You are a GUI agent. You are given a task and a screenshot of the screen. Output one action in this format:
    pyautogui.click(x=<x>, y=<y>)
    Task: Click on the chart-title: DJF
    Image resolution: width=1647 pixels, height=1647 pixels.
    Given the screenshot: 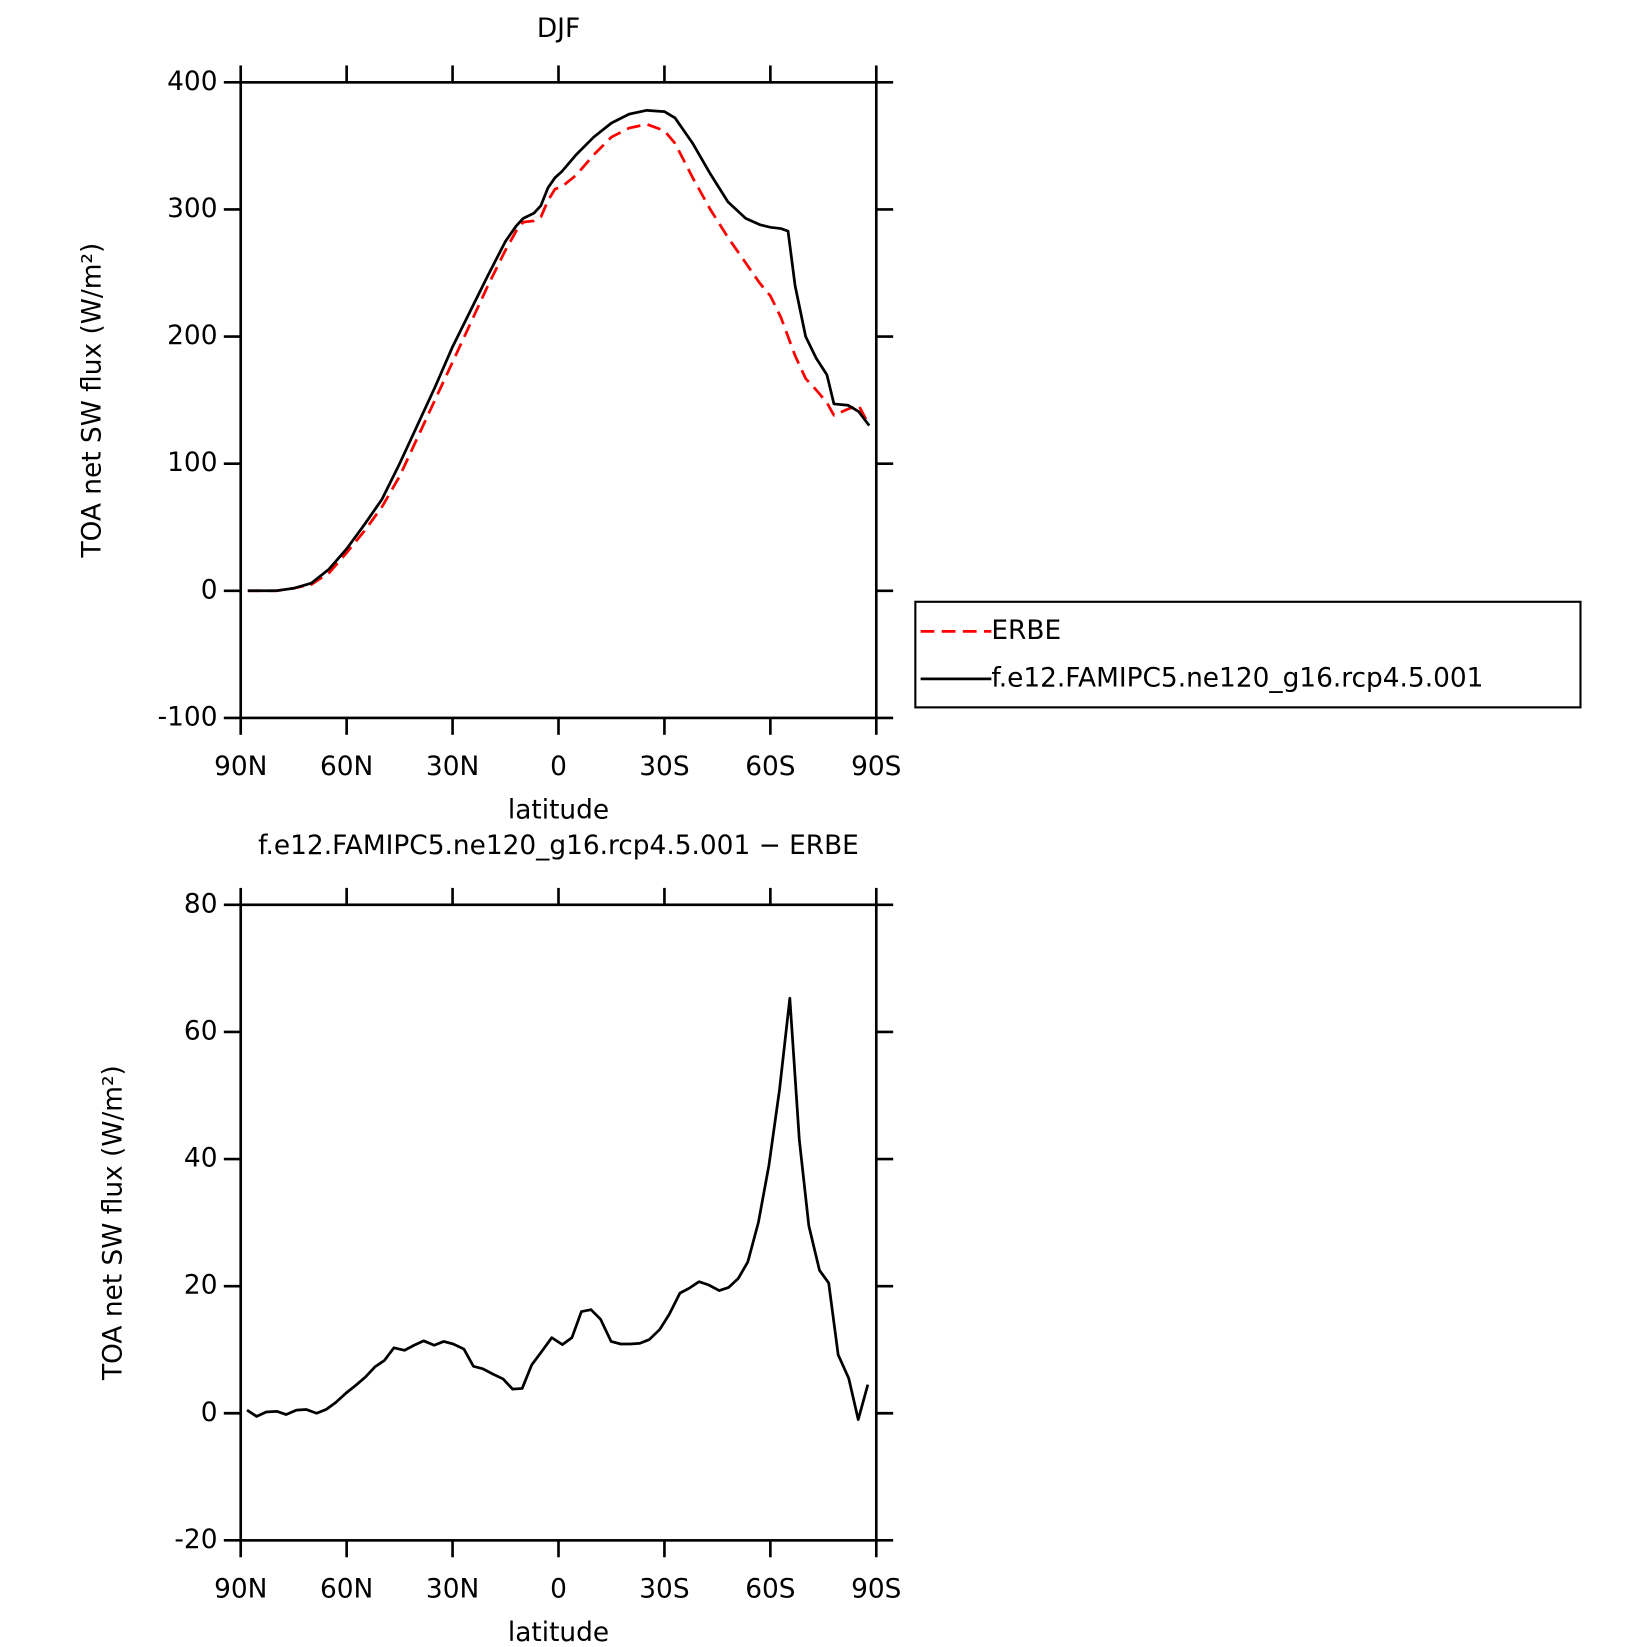 What is the action you would take?
    pyautogui.click(x=558, y=29)
    